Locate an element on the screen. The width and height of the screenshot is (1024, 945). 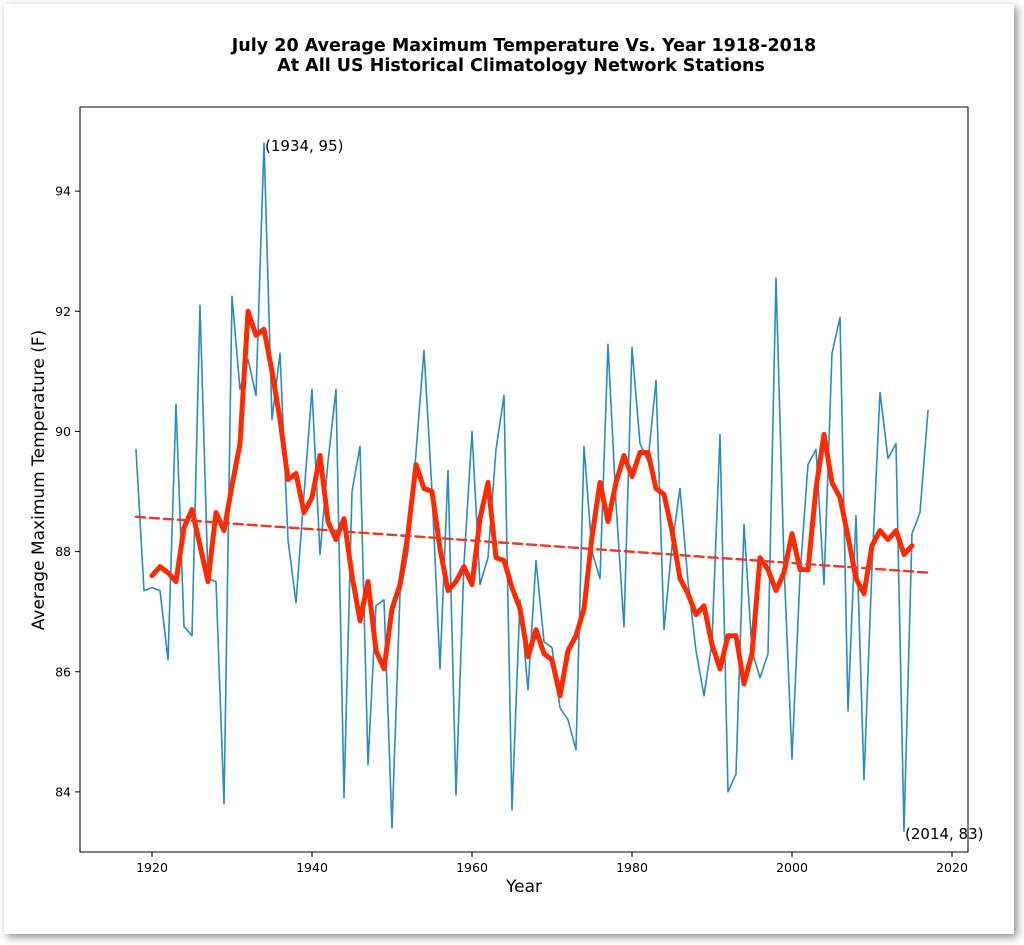
trend-line is located at coordinates (532, 544).